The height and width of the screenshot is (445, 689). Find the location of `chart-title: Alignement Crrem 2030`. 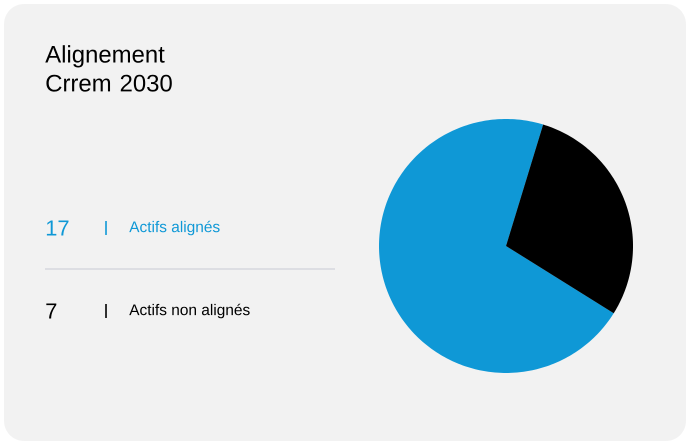

chart-title: Alignement Crrem 2030 is located at coordinates (108, 68).